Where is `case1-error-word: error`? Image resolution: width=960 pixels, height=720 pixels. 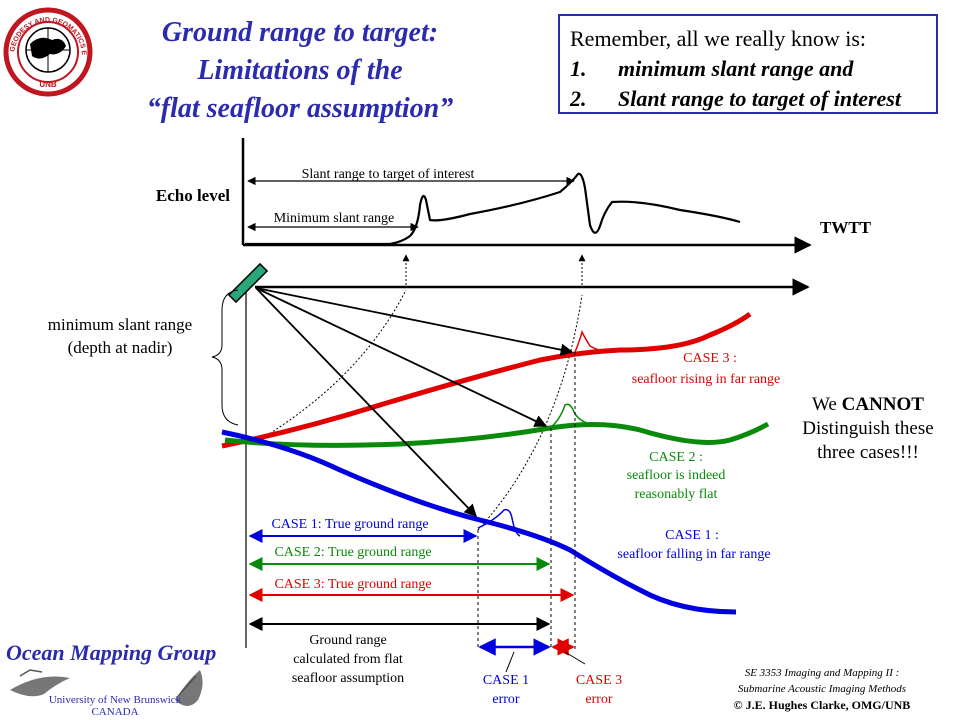 case1-error-word: error is located at coordinates (506, 699).